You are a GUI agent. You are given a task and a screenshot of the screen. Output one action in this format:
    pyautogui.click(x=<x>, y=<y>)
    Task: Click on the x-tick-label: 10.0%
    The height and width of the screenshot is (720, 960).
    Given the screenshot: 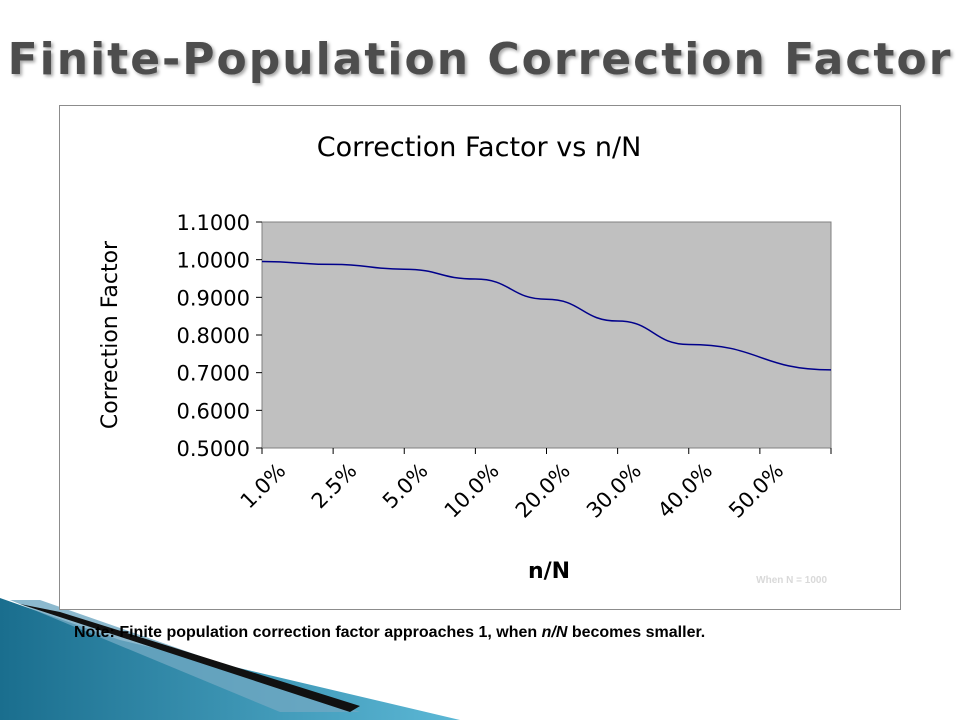 What is the action you would take?
    pyautogui.click(x=472, y=491)
    